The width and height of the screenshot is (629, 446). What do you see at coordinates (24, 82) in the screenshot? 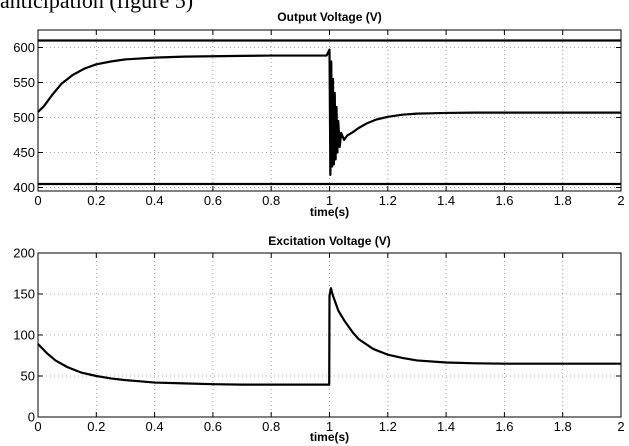
I see `y-tick-label: 550` at bounding box center [24, 82].